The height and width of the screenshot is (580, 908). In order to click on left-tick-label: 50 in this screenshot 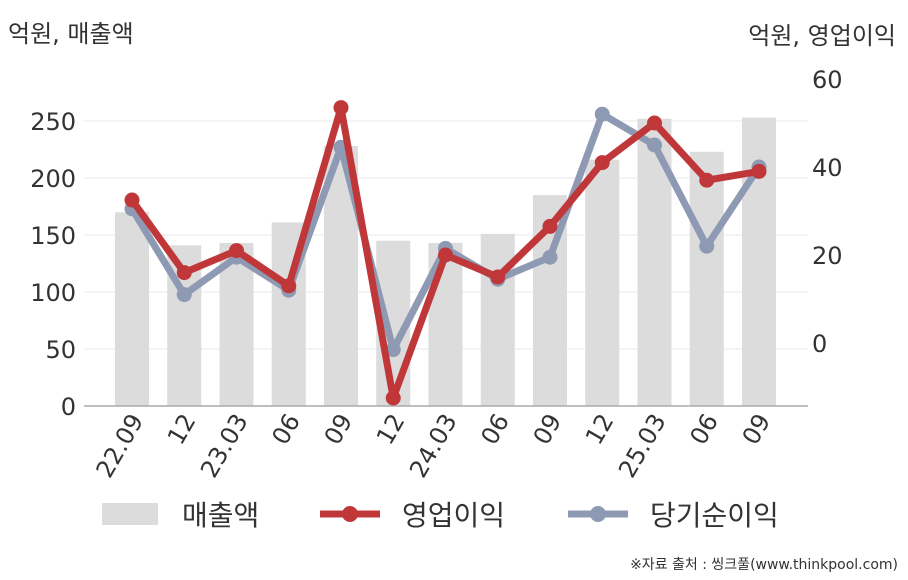, I will do `click(60, 350)`.